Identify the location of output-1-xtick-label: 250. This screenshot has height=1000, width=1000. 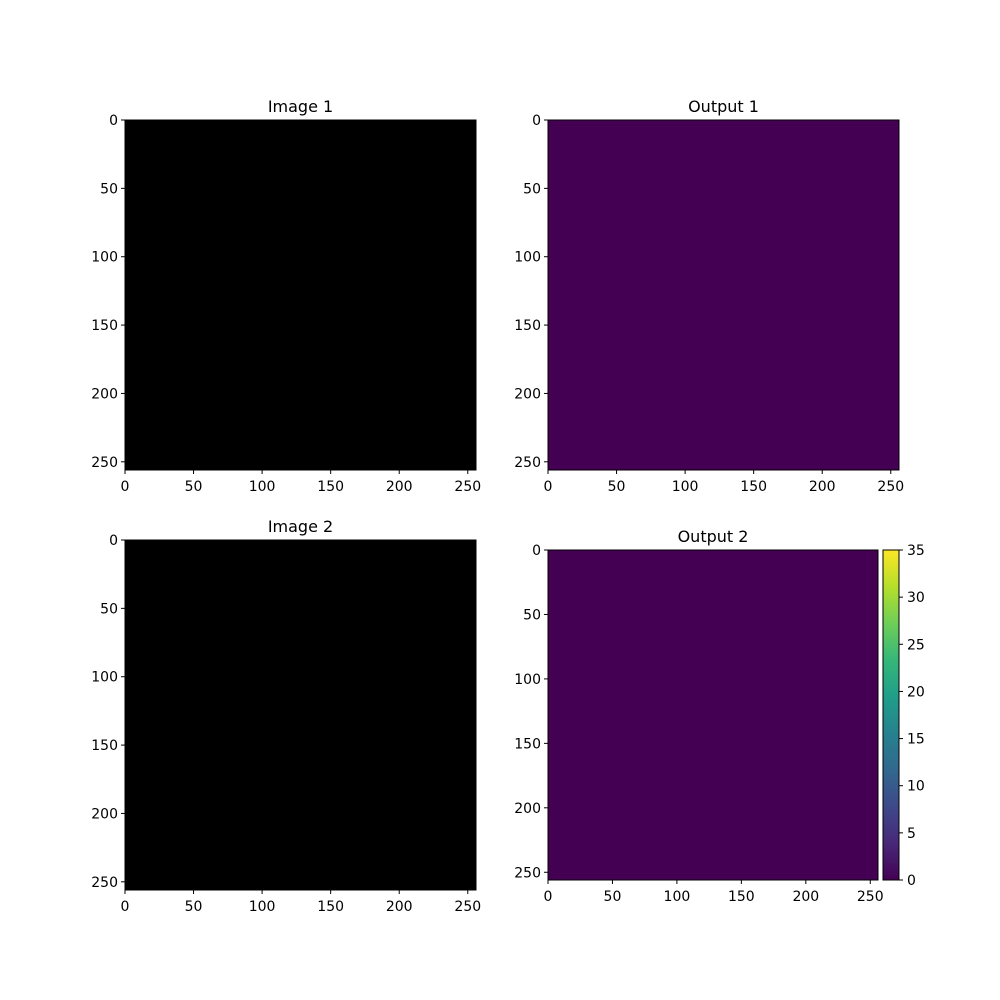
(890, 487).